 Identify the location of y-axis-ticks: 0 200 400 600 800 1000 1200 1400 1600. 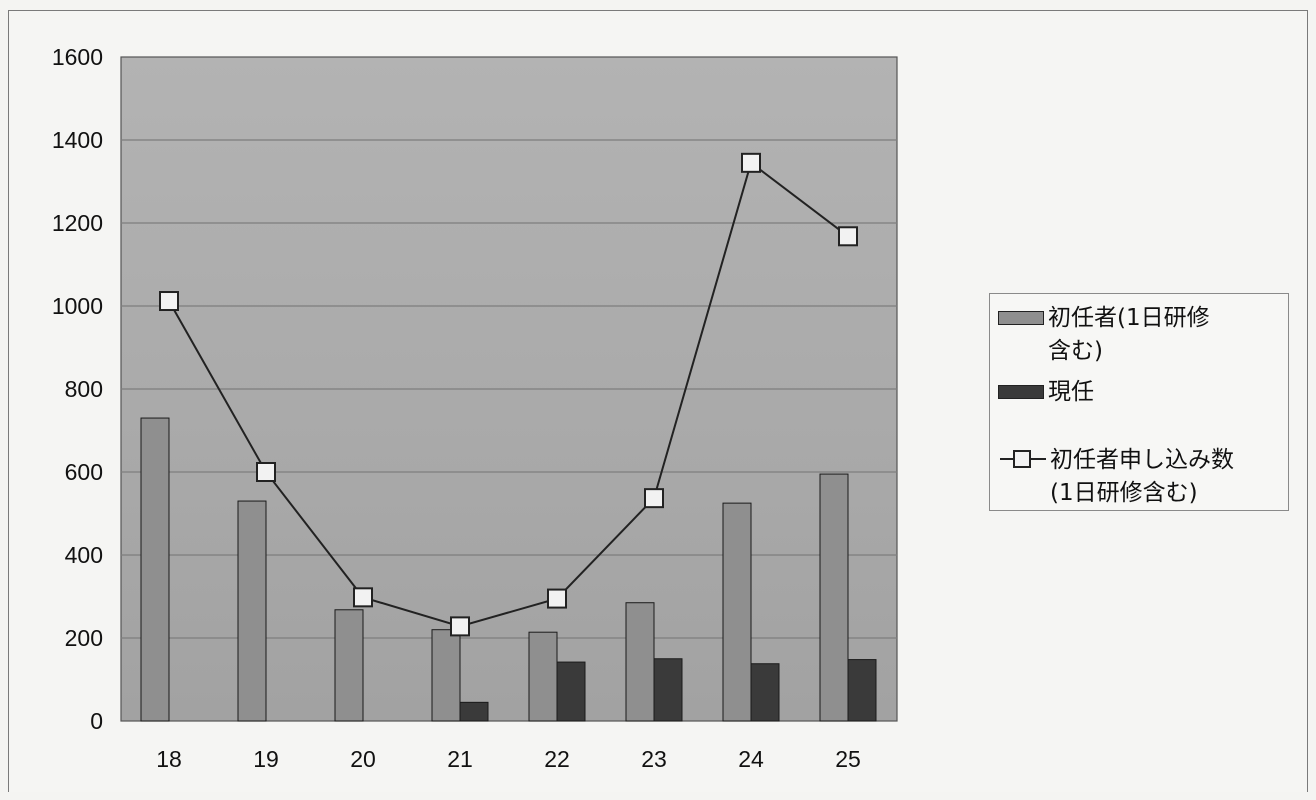
(77, 389).